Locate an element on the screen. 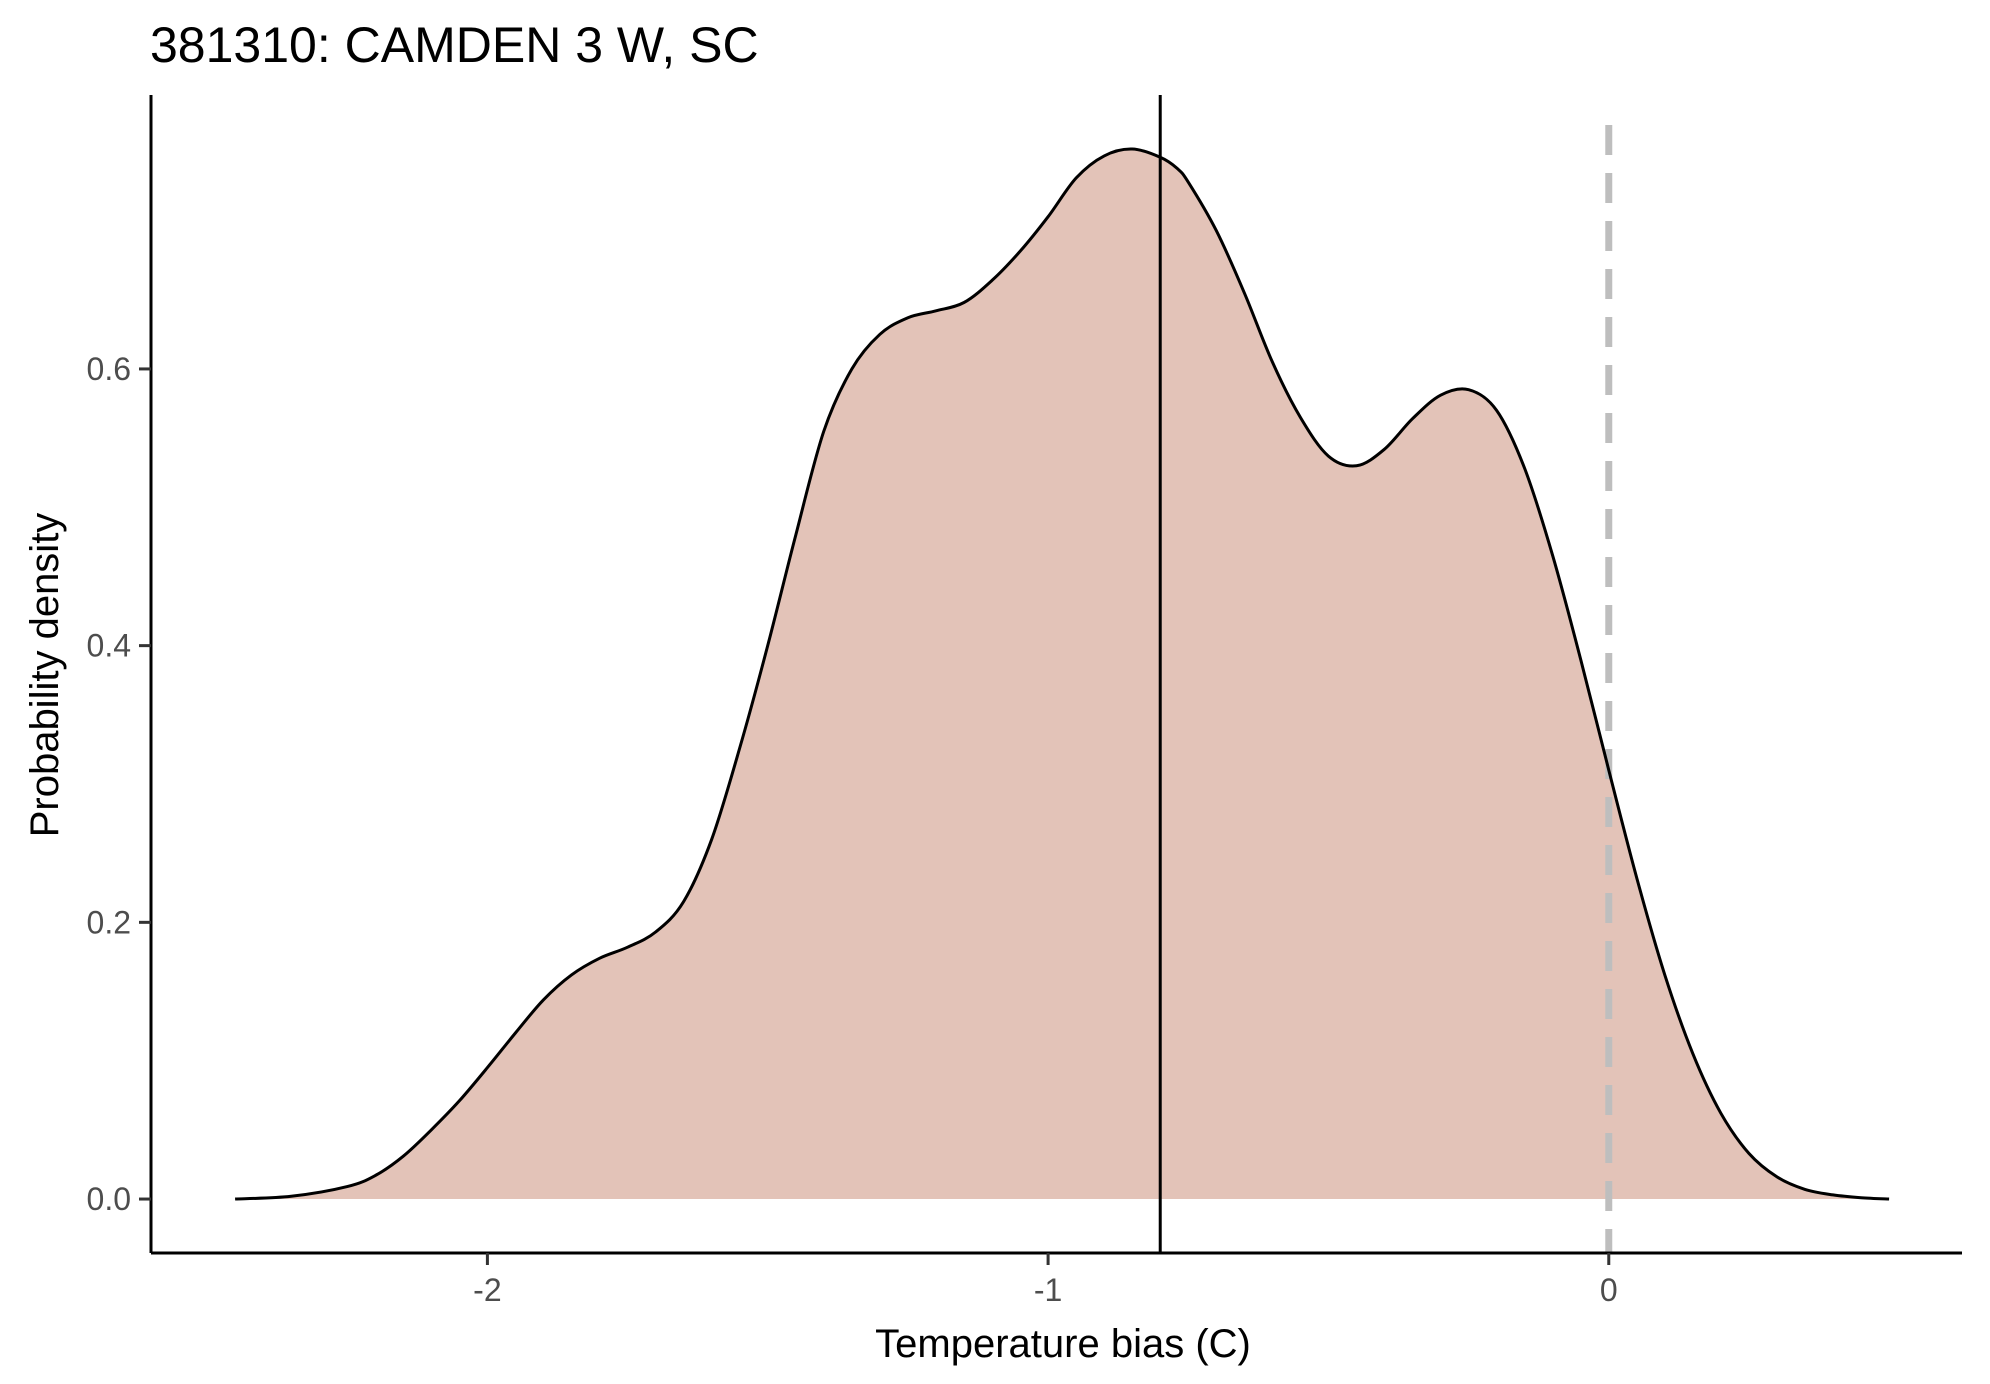  y-tick-label: 0.6 is located at coordinates (109, 369).